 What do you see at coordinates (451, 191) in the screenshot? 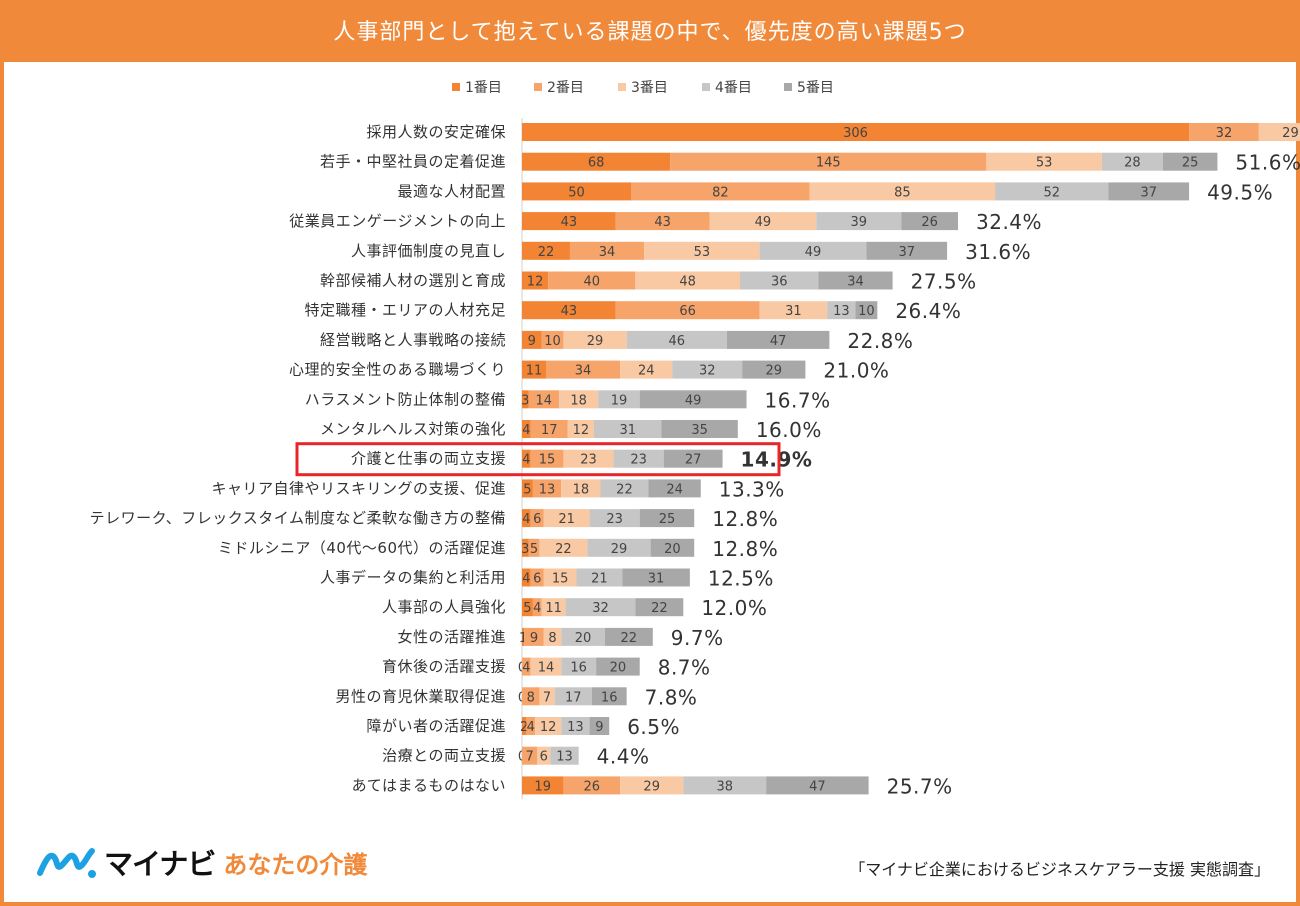
I see `category-label: 最適な人材配置` at bounding box center [451, 191].